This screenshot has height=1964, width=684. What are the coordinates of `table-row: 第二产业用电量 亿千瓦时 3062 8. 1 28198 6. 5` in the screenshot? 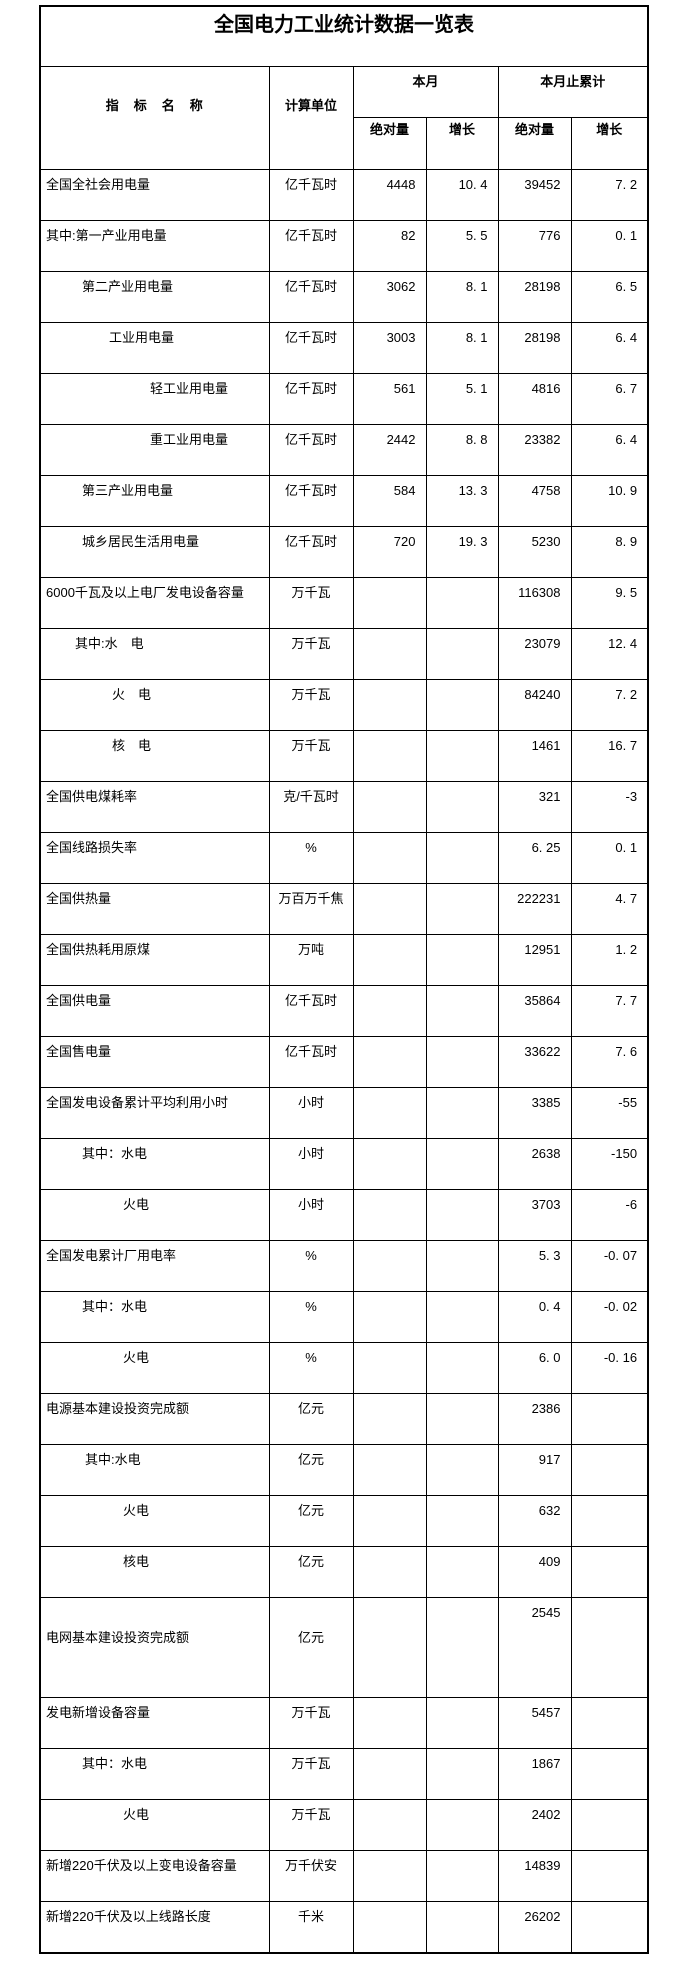 It's located at (344, 297).